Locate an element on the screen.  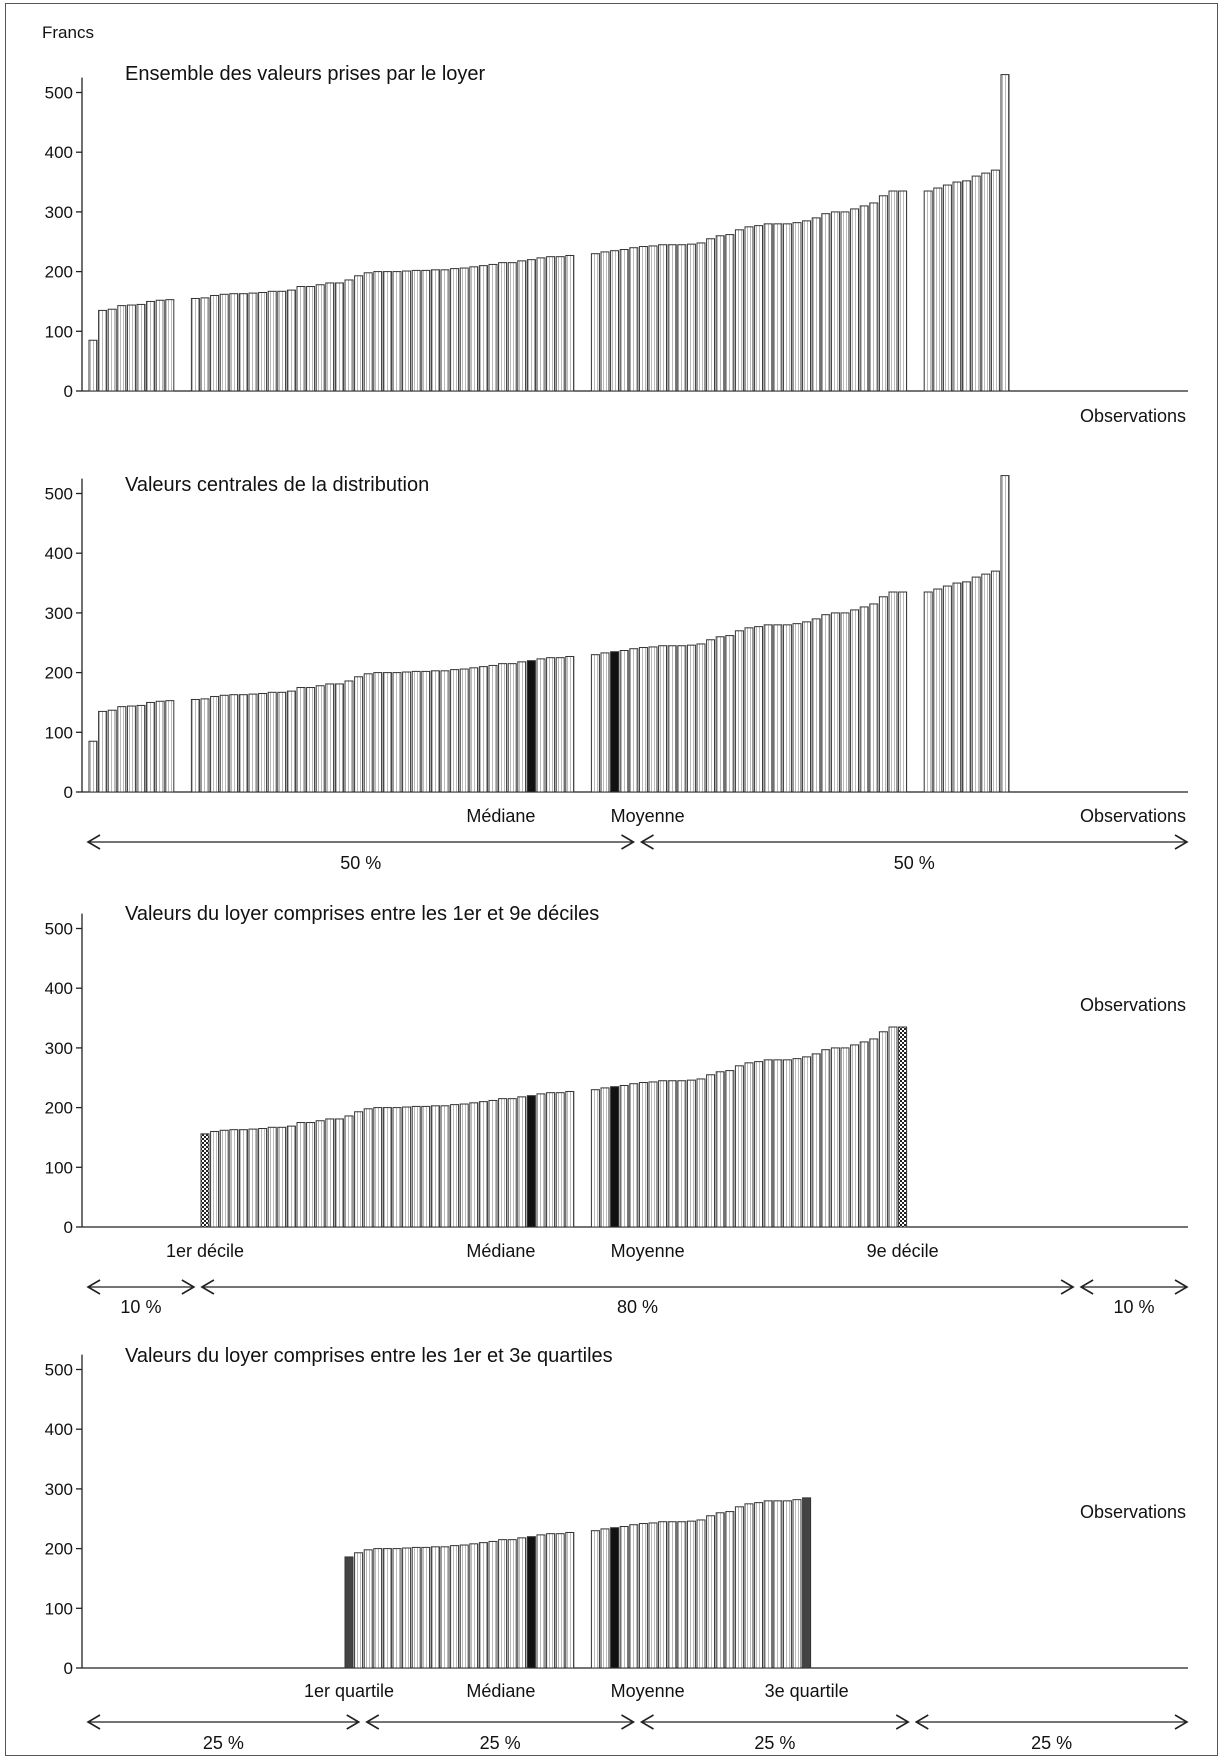
y-tick-label: 300 is located at coordinates (59, 1048).